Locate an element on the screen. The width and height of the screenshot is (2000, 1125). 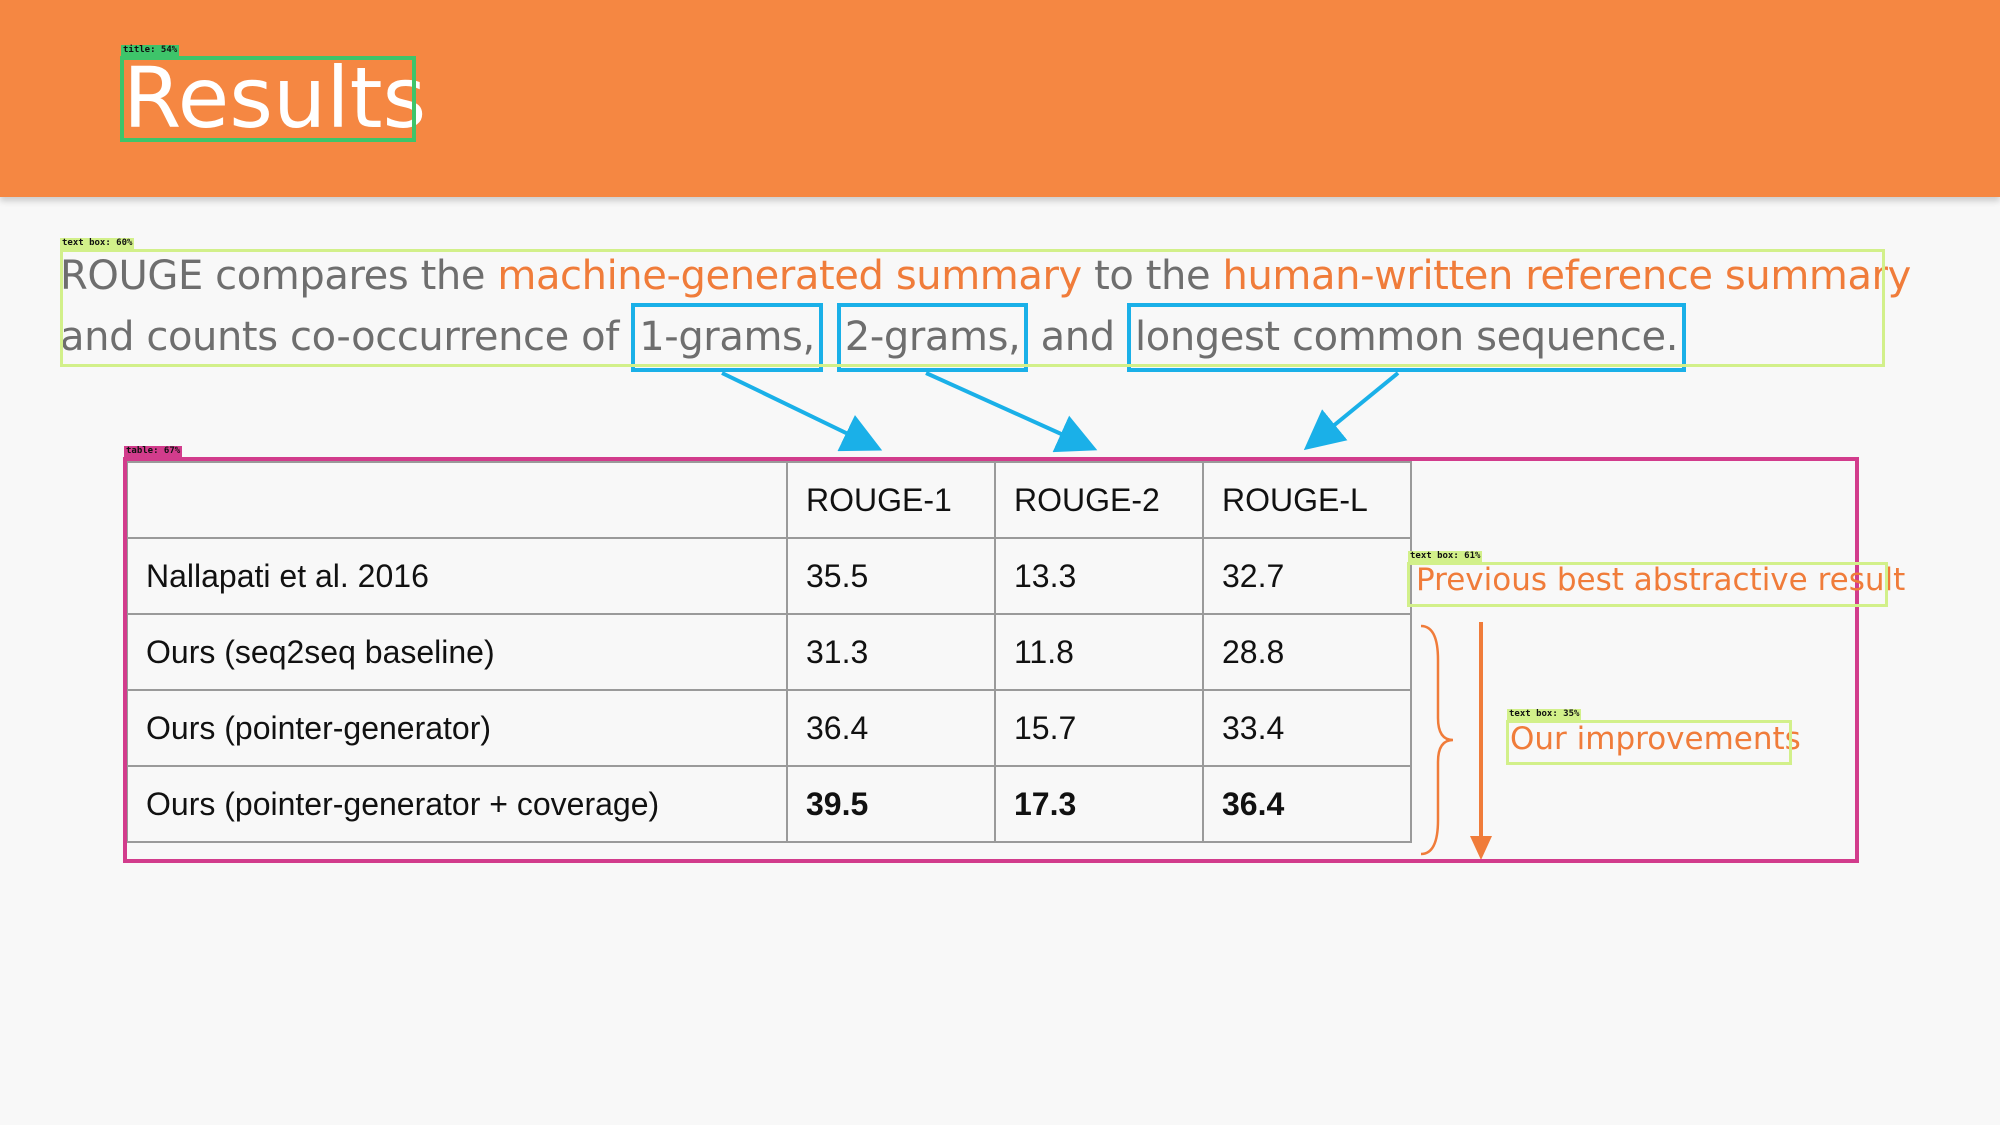
rouge-2-cell: 13.3 is located at coordinates (1099, 576).